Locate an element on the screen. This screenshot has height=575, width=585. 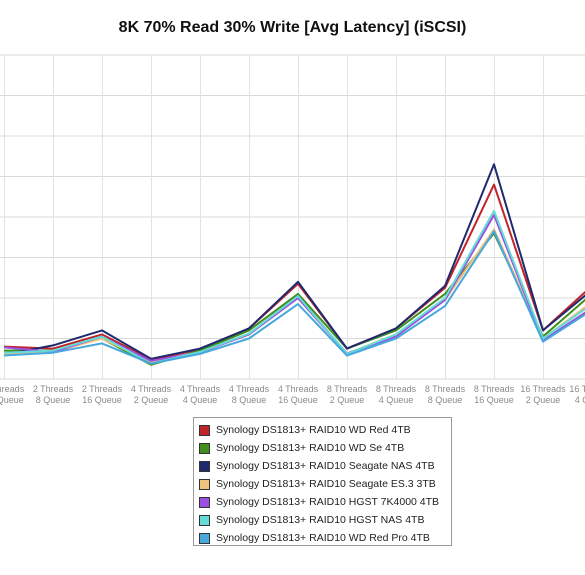
legend-item: Synology DS1813+ RAID10 WD Red Pro 4TB is located at coordinates (322, 538).